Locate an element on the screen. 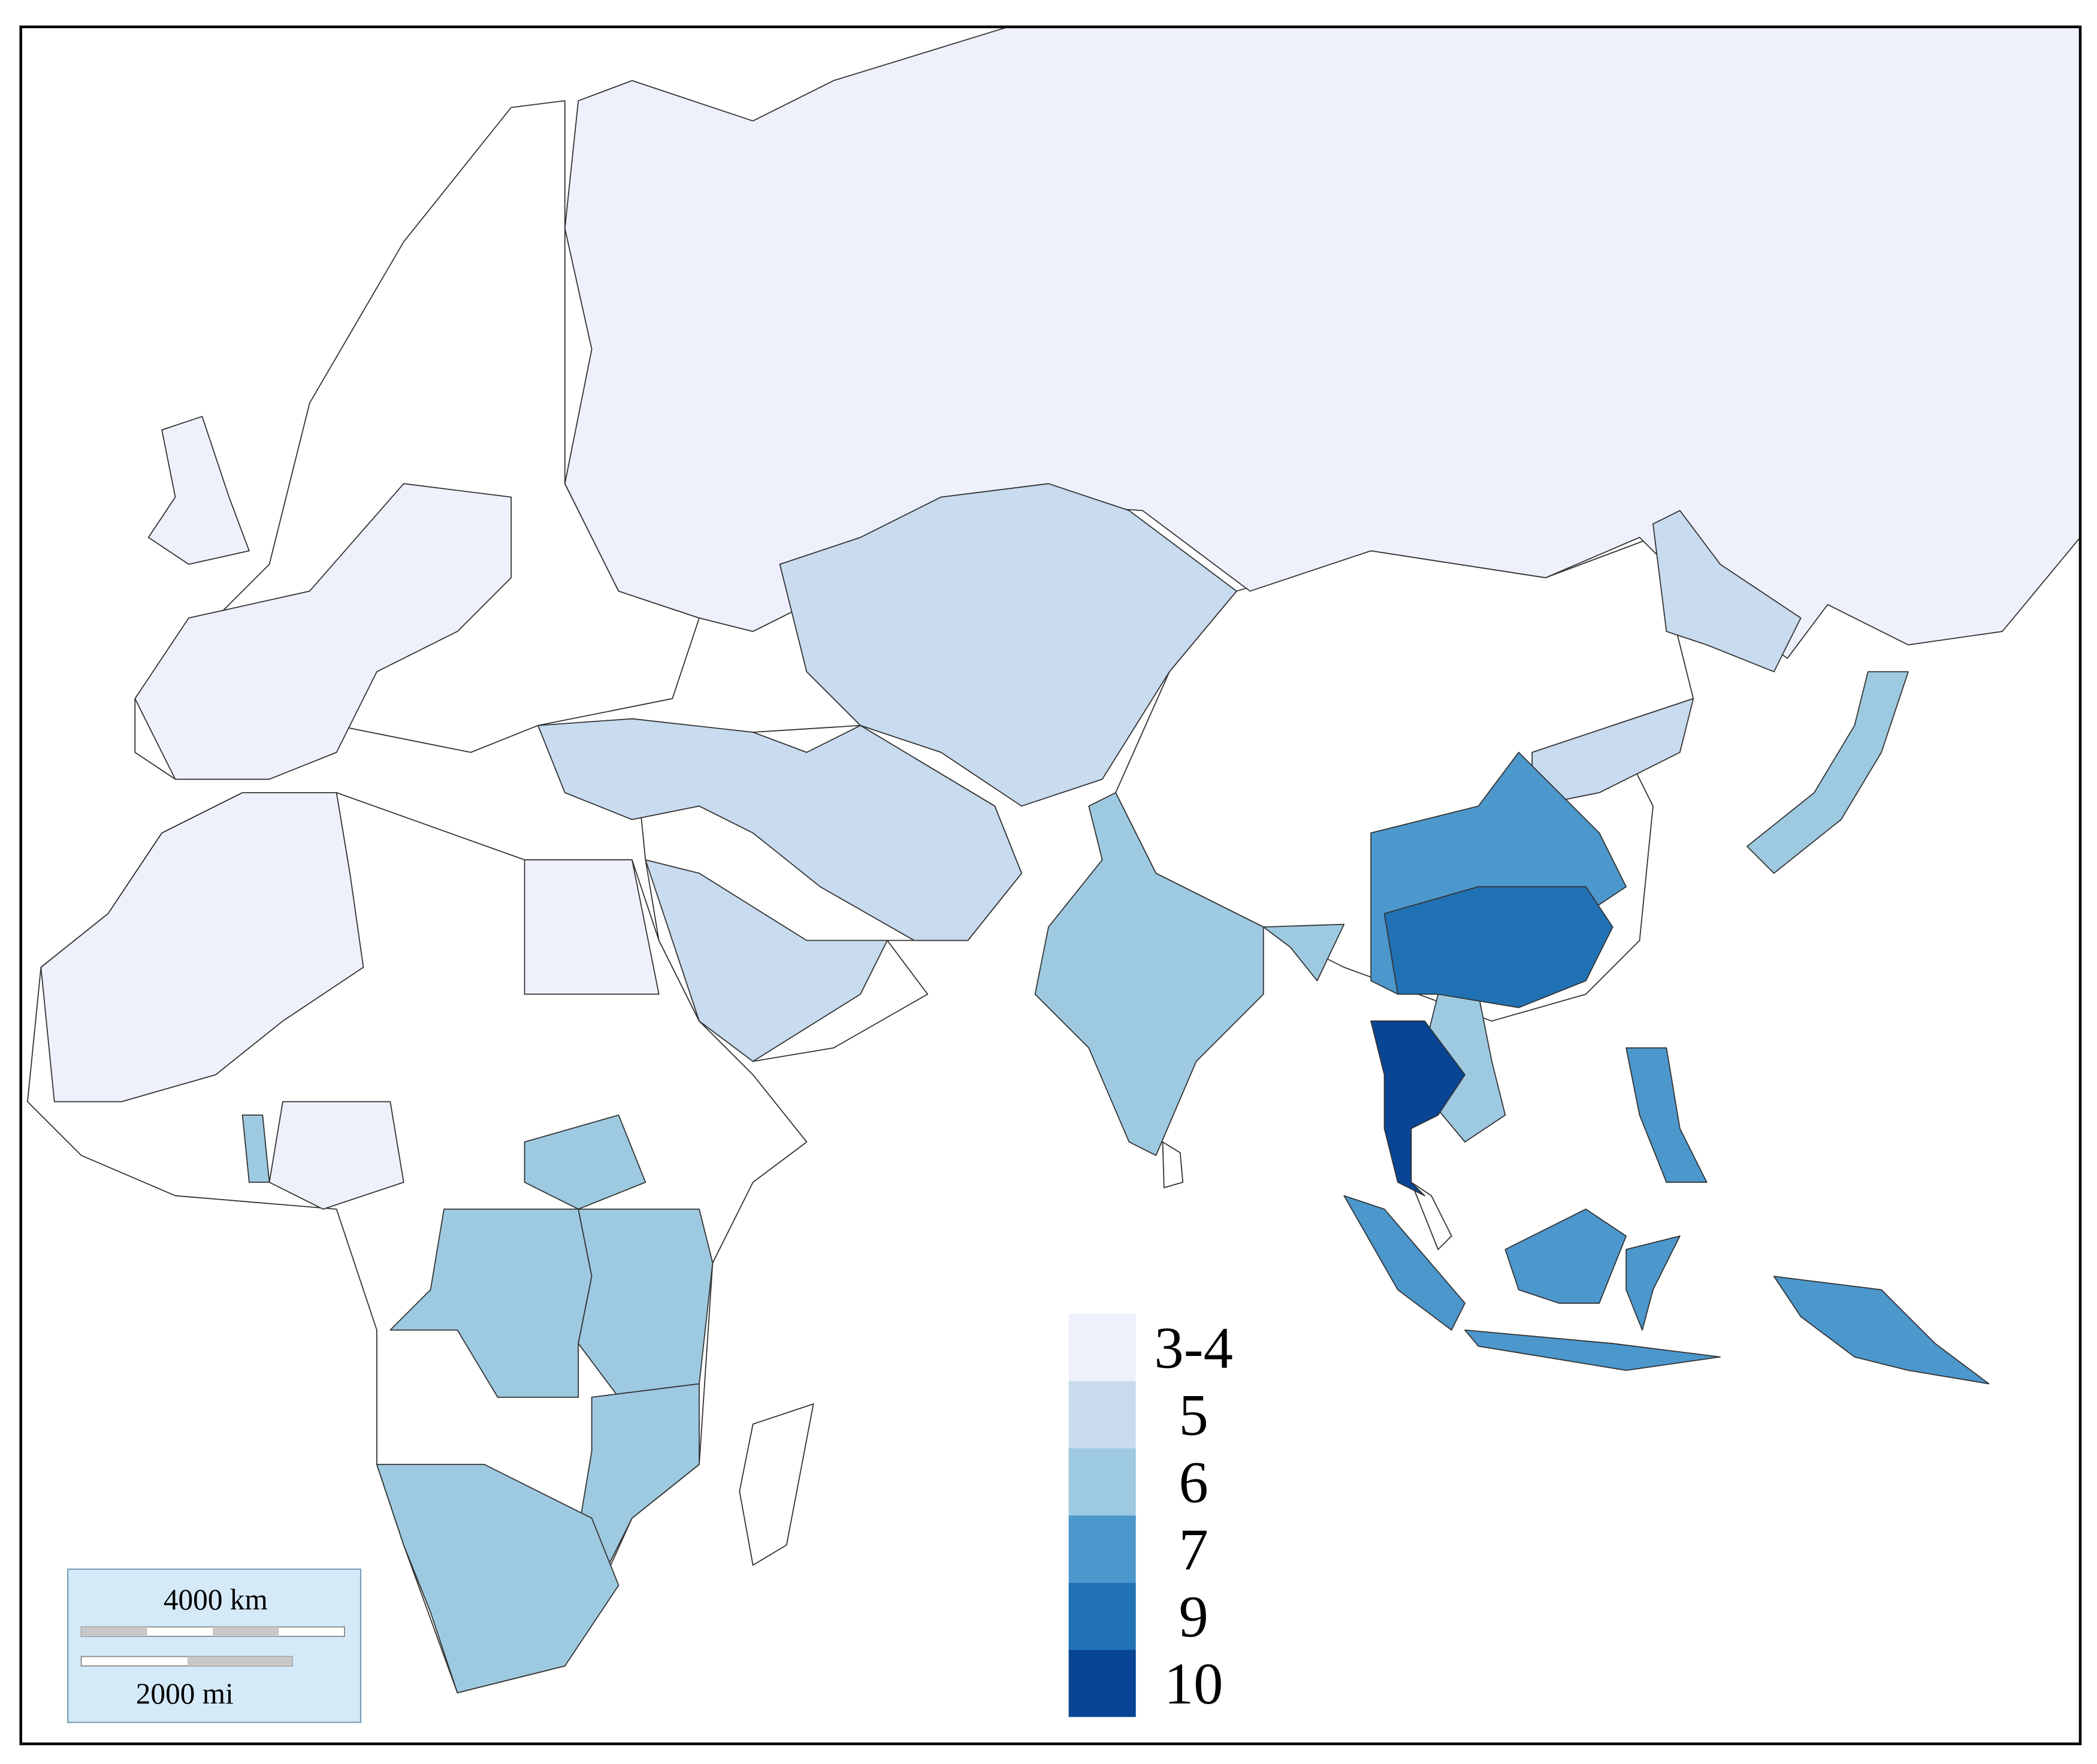 The image size is (2097, 1764). southern-africa is located at coordinates (498, 1579).